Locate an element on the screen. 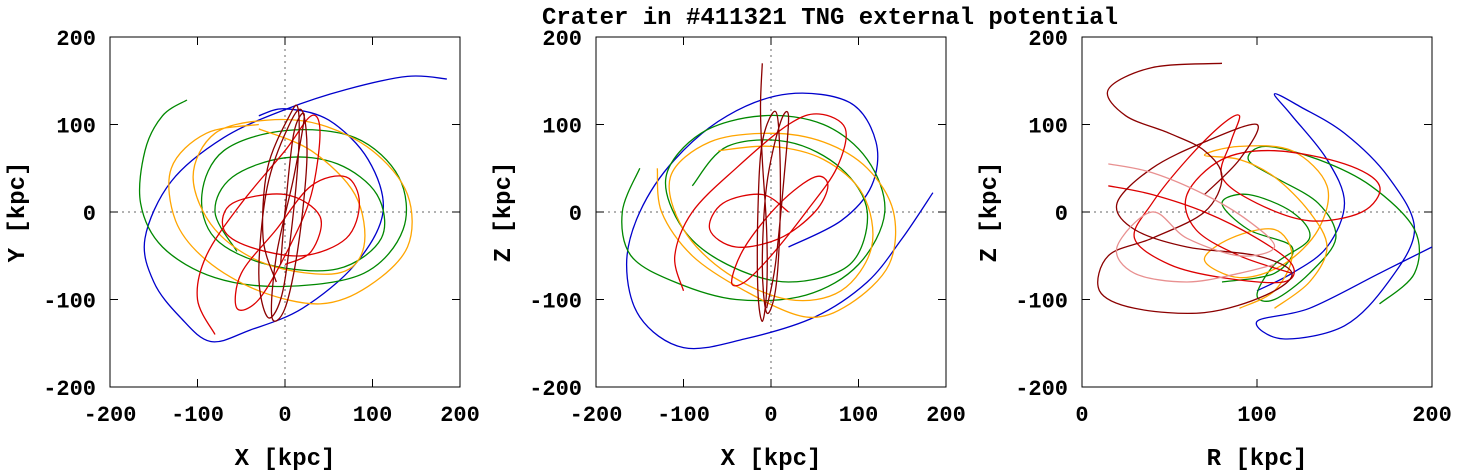  x-axis-label: R [kpc] is located at coordinates (1257, 459).